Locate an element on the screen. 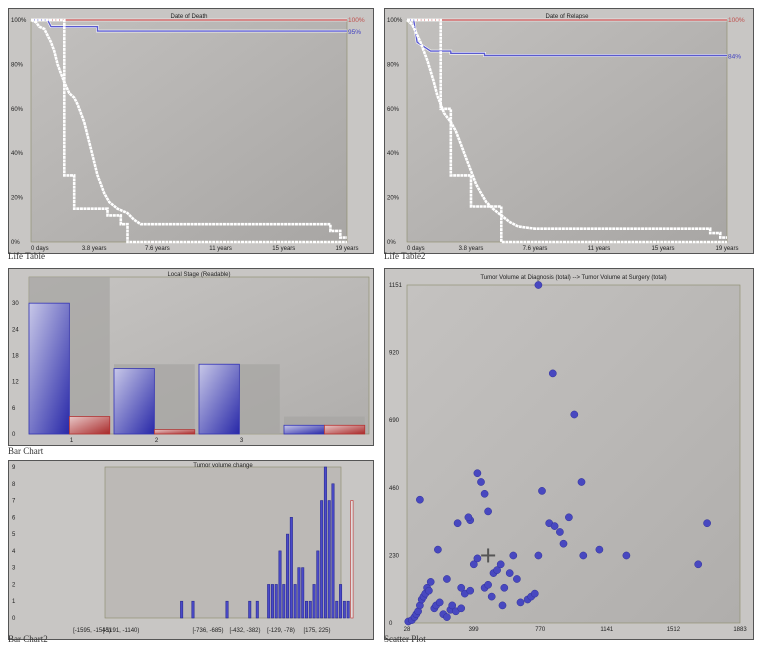 The height and width of the screenshot is (666, 766). y-tick-label: 1 is located at coordinates (14, 602).